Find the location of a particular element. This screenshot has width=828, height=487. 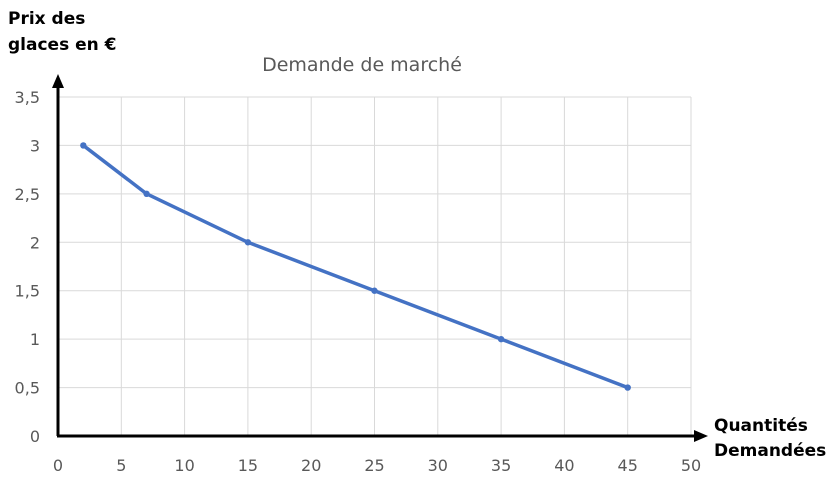

y-tick-label: 2 is located at coordinates (35, 242).